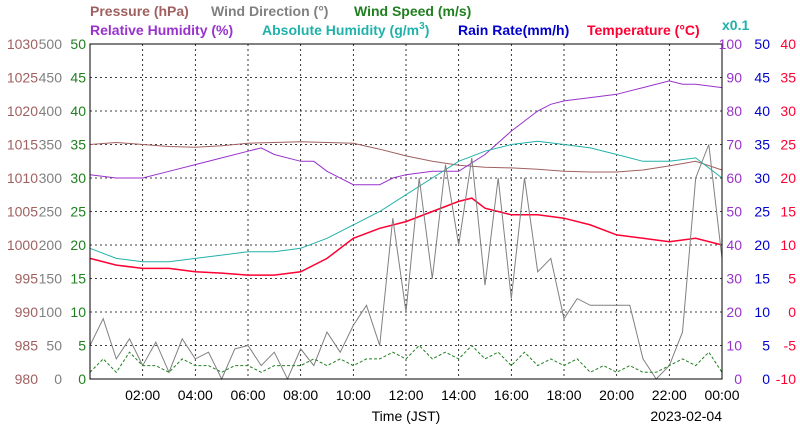 Image resolution: width=800 pixels, height=434 pixels. What do you see at coordinates (734, 212) in the screenshot?
I see `humidity-tick-label: 50` at bounding box center [734, 212].